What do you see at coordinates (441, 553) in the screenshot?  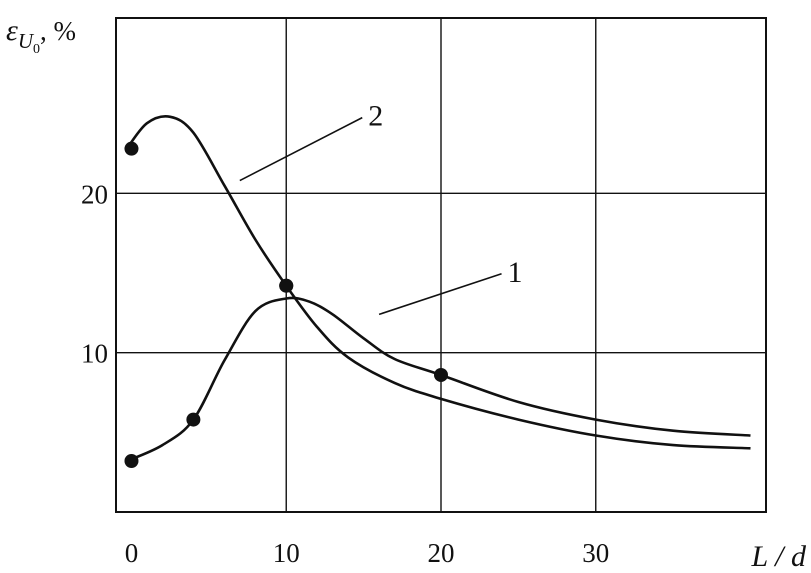 I see `x-tick-label-20: 20` at bounding box center [441, 553].